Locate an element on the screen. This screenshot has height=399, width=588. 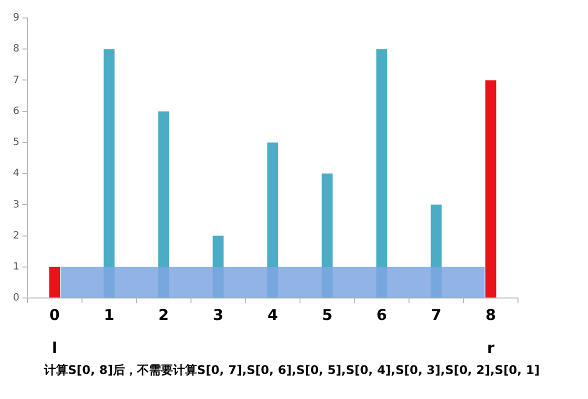
text: 计算S[0, 8]后，不需要计算S[0, 7],S[0, 6],S[0, 5],S[0, 4],S[0, 3],S[0, 2],S[0, 1] is located at coordinates (292, 370).